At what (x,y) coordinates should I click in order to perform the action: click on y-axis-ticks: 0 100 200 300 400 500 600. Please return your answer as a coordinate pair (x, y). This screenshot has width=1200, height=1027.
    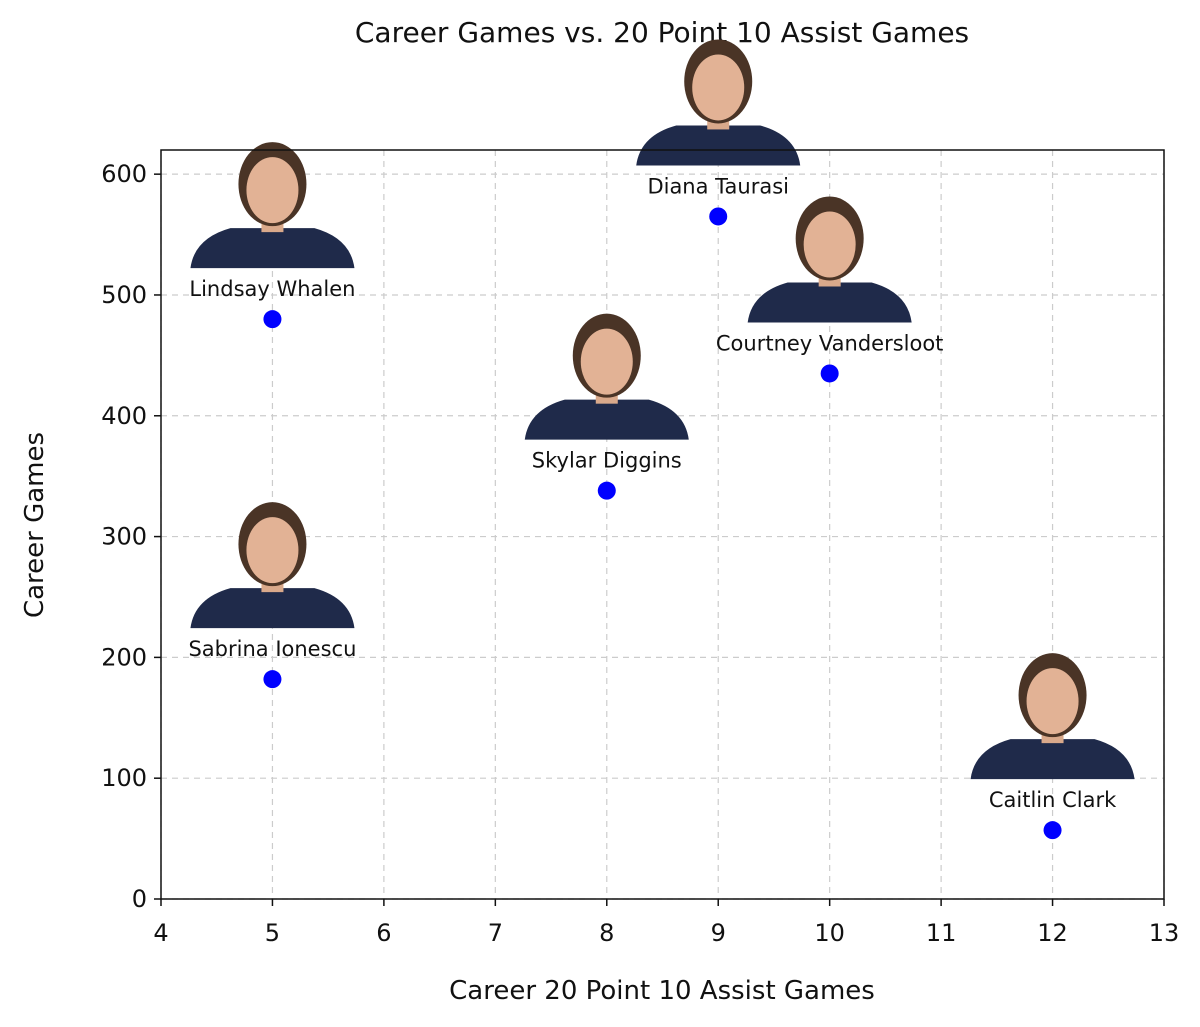
    Looking at the image, I should click on (131, 536).